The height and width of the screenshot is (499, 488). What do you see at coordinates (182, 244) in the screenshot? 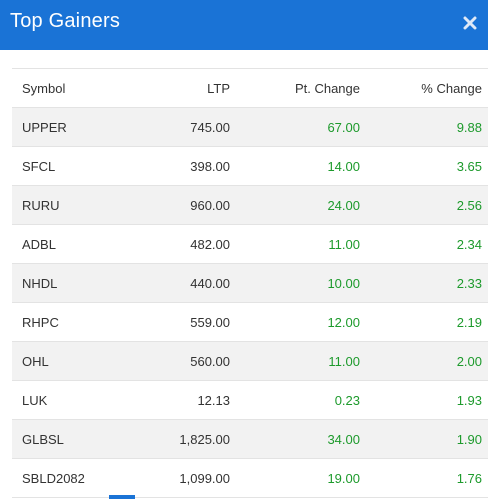
I see `ltp-cell: 482.00` at bounding box center [182, 244].